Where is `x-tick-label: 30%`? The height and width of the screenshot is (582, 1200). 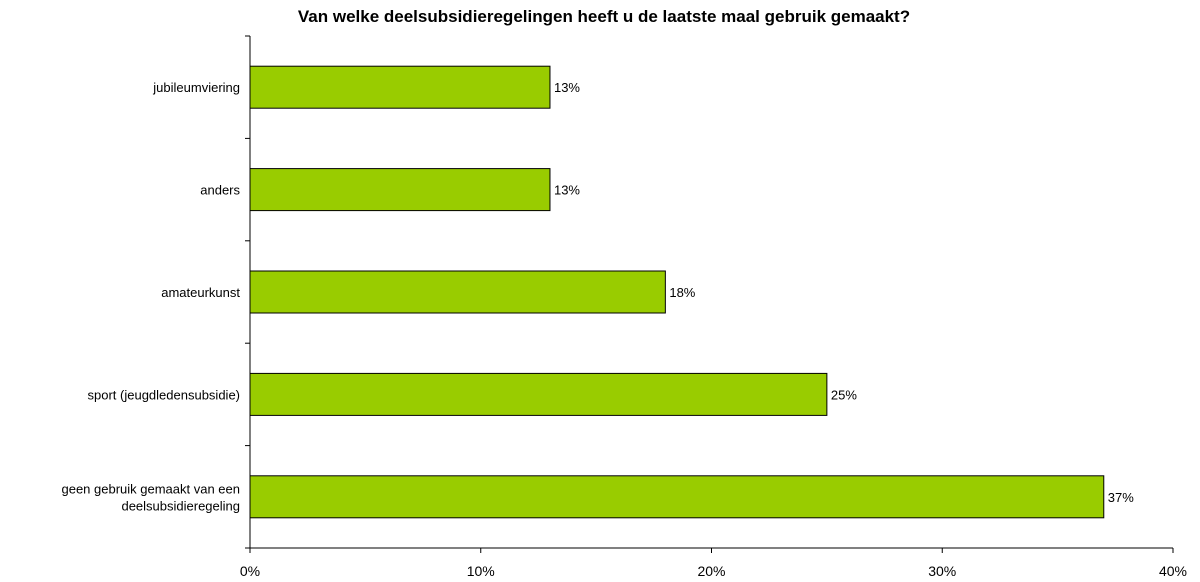 x-tick-label: 30% is located at coordinates (942, 571).